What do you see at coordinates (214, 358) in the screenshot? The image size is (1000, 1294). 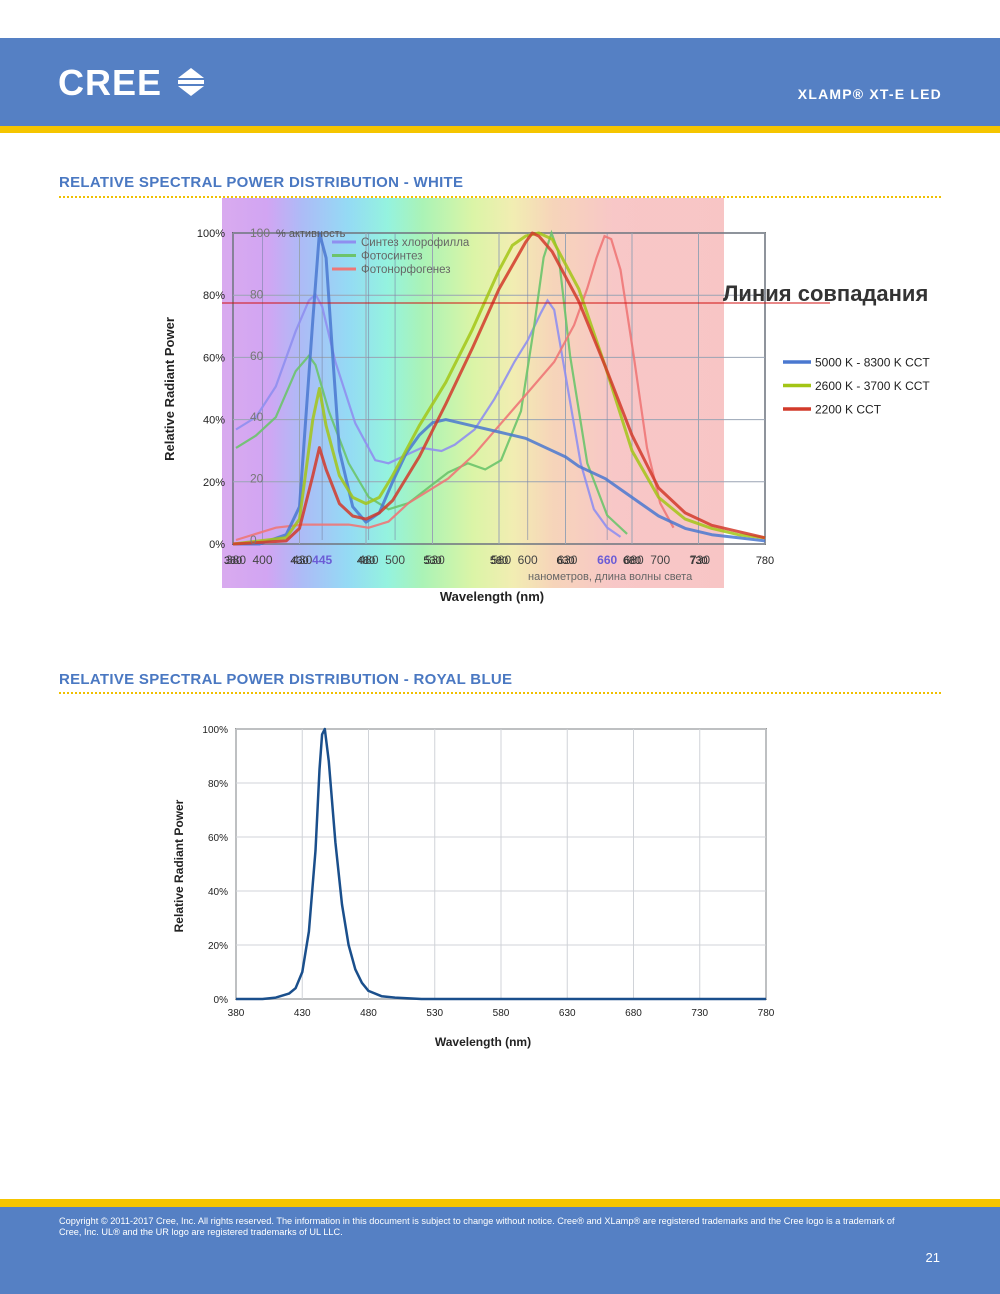 I see `white-y-tick-label: 60%` at bounding box center [214, 358].